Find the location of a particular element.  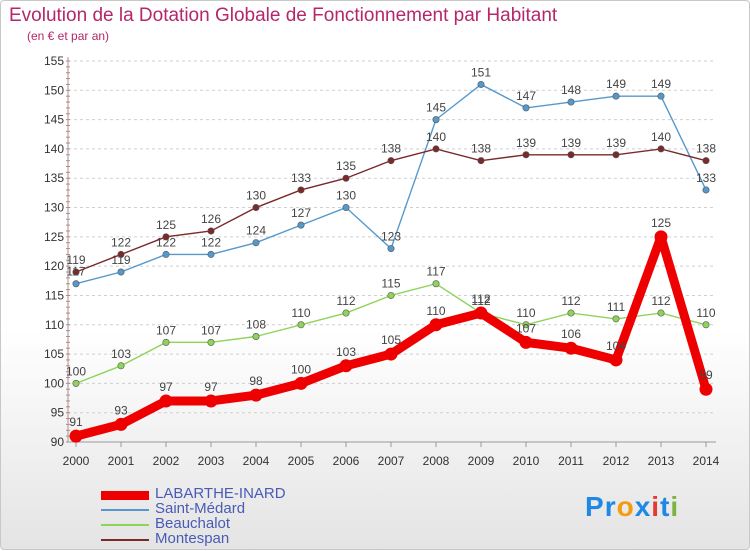

logo-letter: P is located at coordinates (595, 506).